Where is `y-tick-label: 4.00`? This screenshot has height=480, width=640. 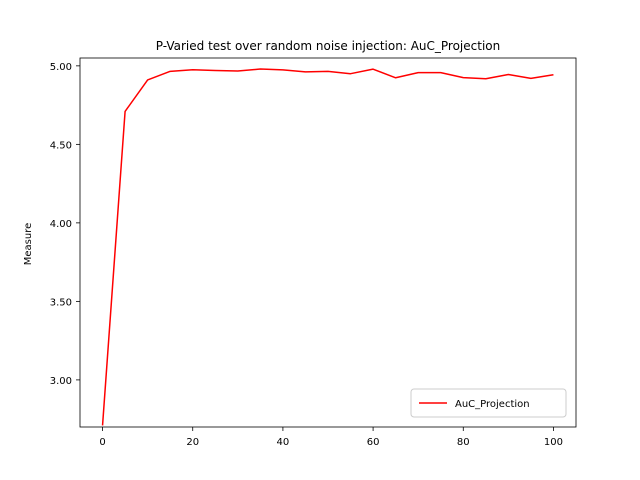 y-tick-label: 4.00 is located at coordinates (61, 224).